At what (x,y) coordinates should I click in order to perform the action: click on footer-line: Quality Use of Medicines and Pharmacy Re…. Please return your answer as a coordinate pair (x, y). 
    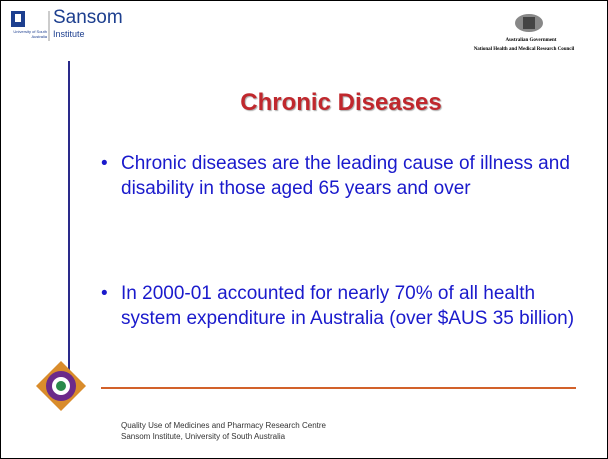
    Looking at the image, I should click on (223, 425).